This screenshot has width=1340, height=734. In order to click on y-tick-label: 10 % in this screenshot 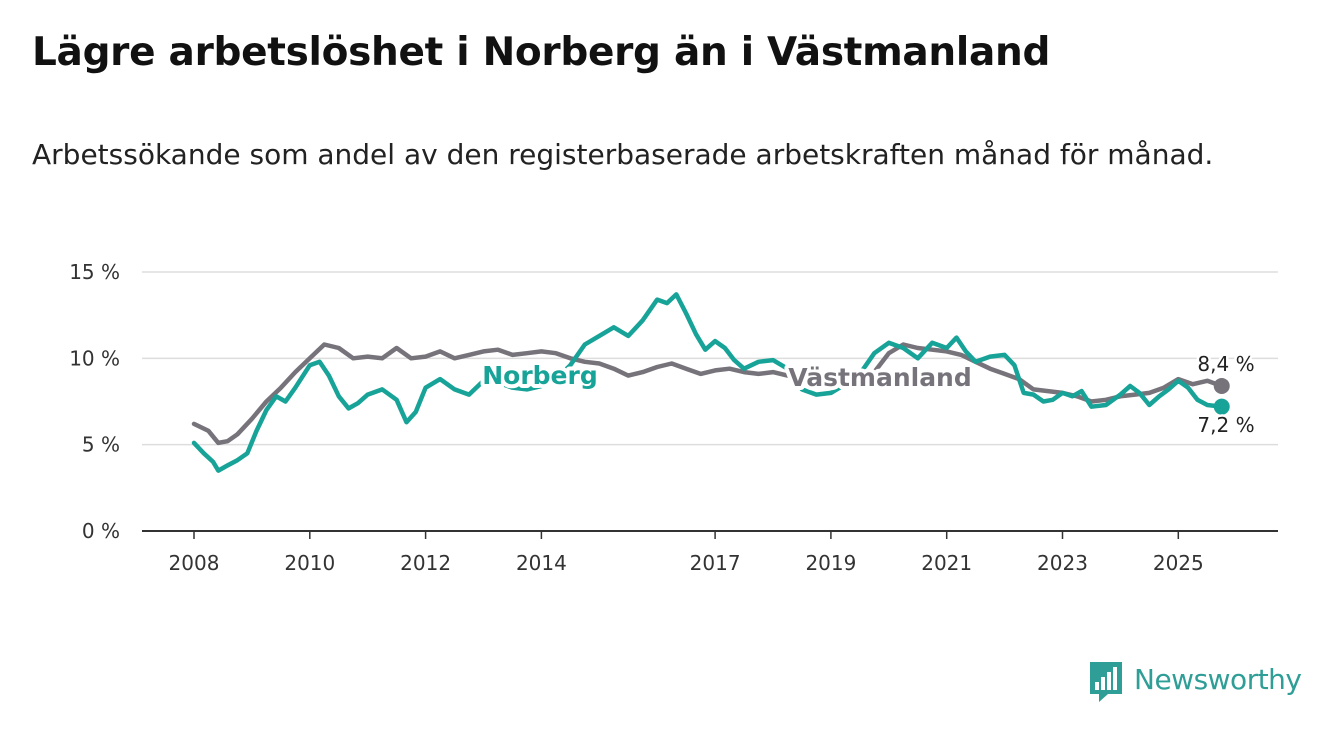, I will do `click(94, 358)`.